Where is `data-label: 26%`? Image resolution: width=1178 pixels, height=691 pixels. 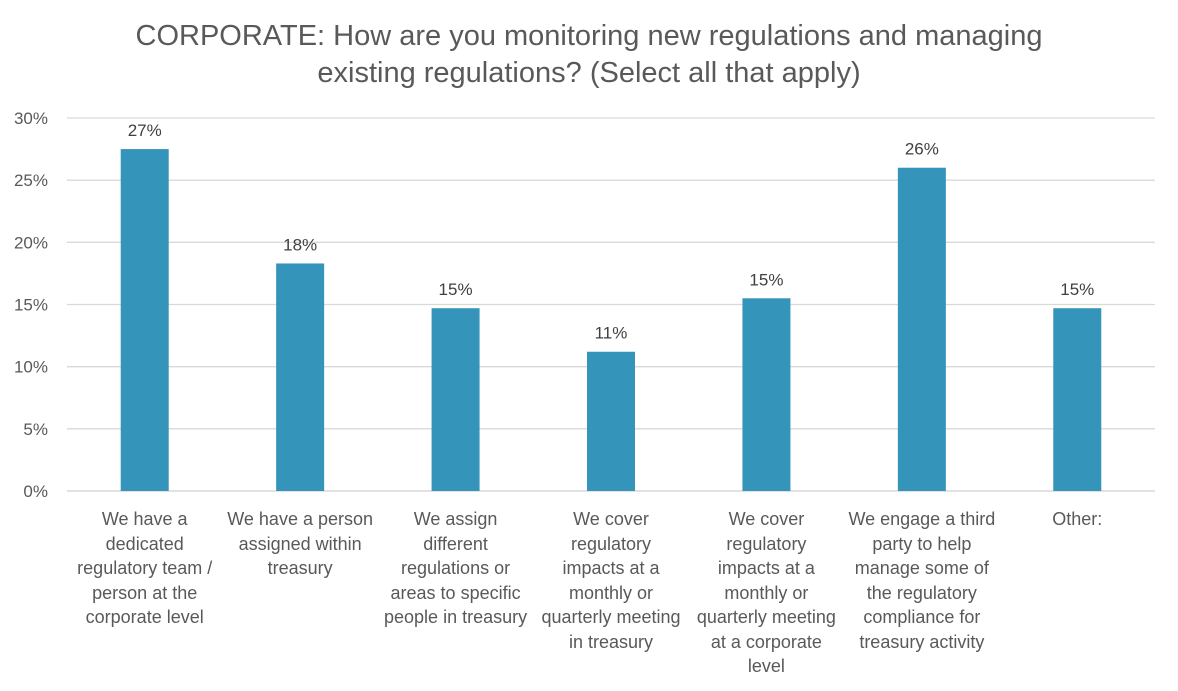 data-label: 26% is located at coordinates (922, 149).